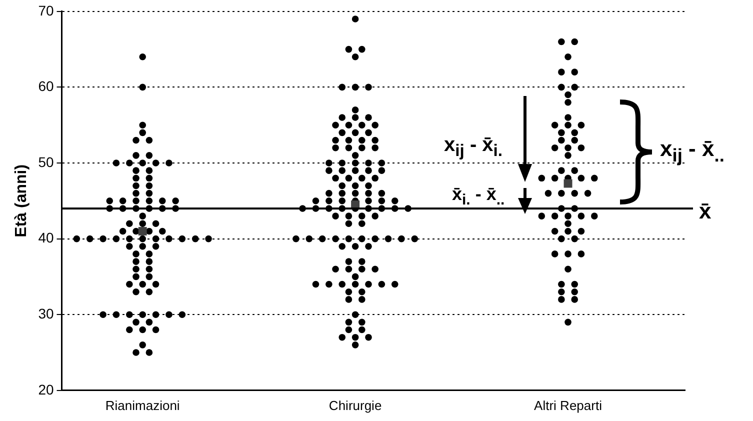 This screenshot has height=421, width=753. I want to click on y-tick-label: 50, so click(46, 162).